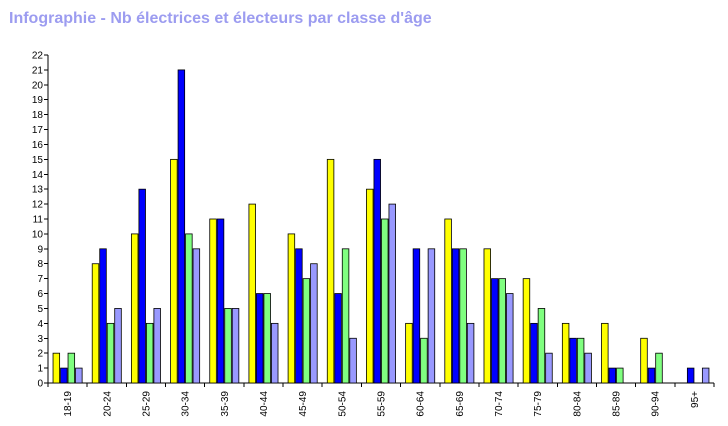 The image size is (728, 426). I want to click on y-tick-label: 21, so click(38, 70).